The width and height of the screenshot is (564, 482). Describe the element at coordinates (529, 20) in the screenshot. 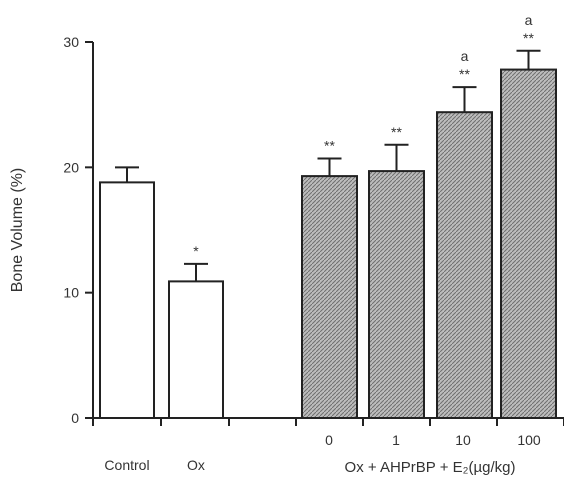

I see `annotation-100-0: a` at that location.